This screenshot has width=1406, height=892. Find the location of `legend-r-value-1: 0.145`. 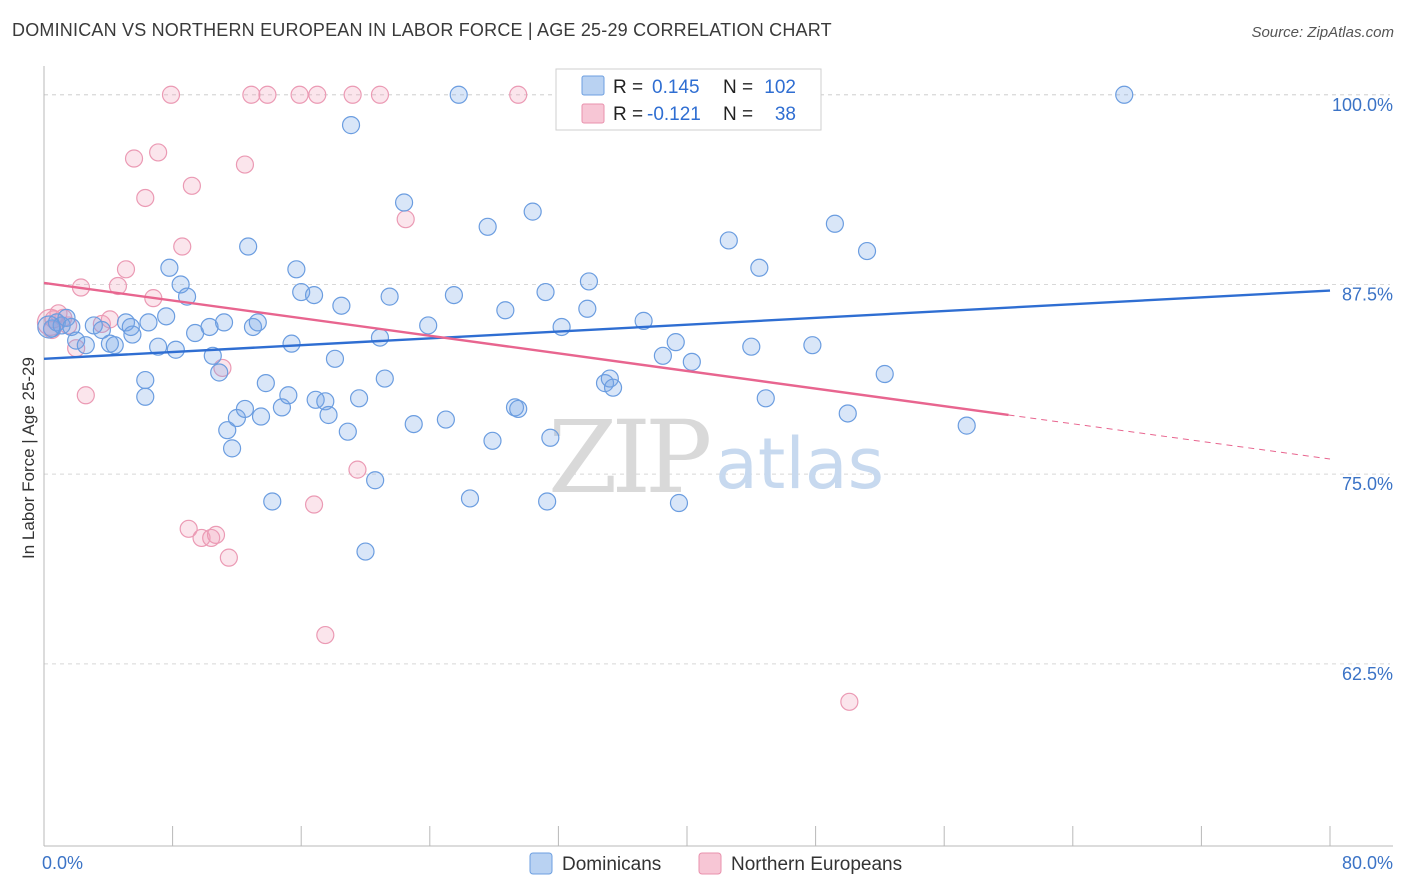

legend-r-value-1: 0.145 is located at coordinates (676, 87).